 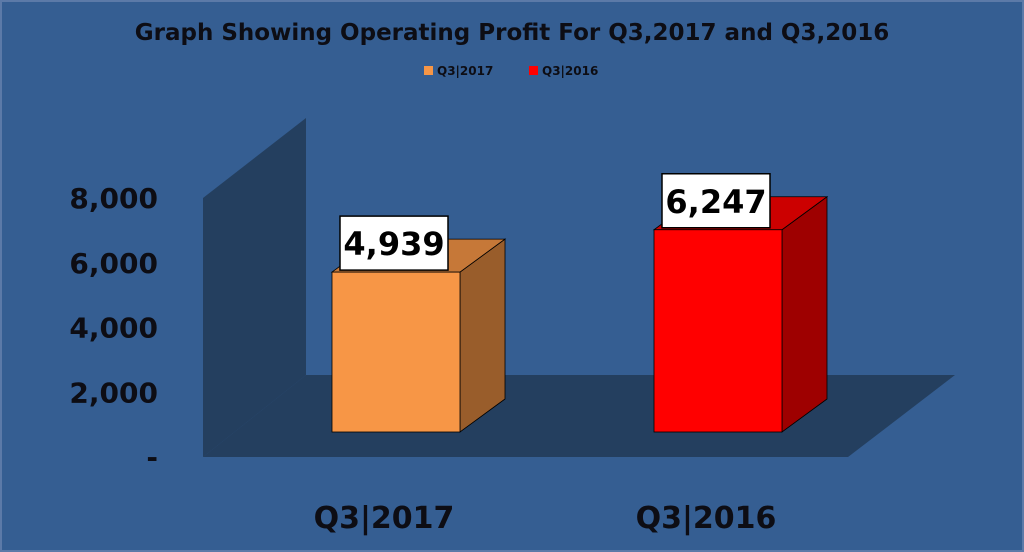 I want to click on y-tick-label: 2,000, so click(x=113, y=392).